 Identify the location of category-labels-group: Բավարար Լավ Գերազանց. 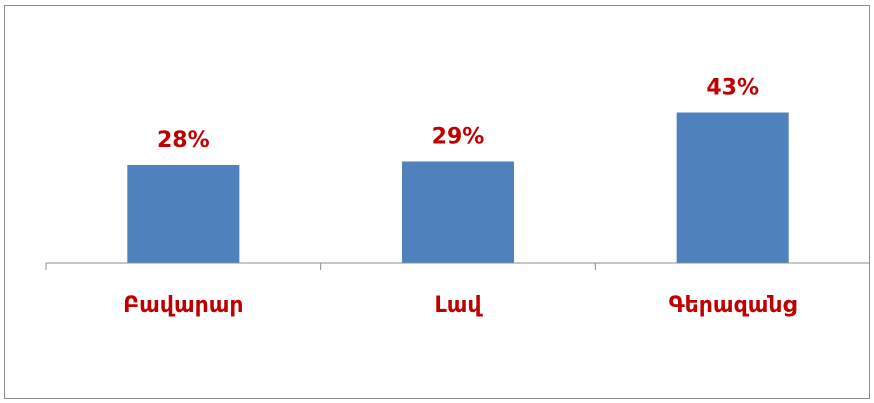
(460, 305).